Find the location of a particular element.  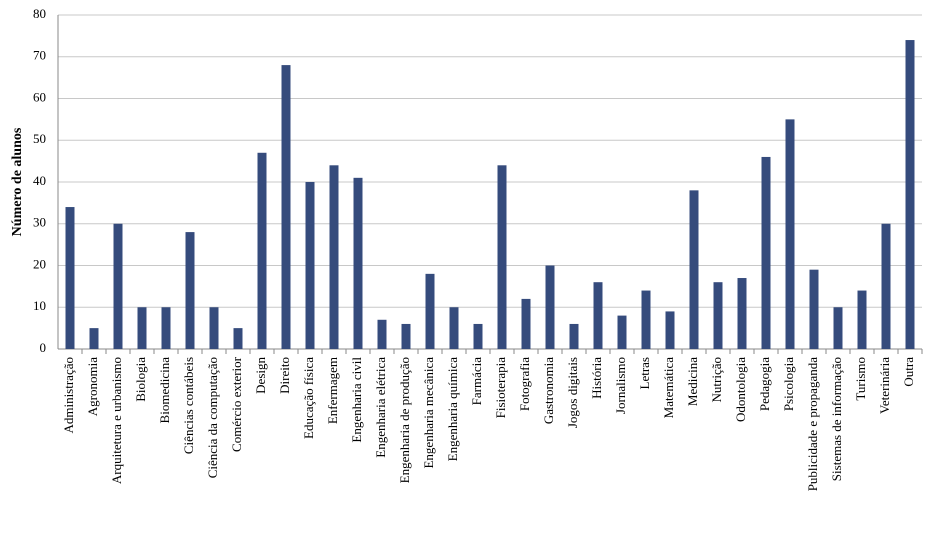

x-tick-label: Engenharia civil is located at coordinates (356, 400).